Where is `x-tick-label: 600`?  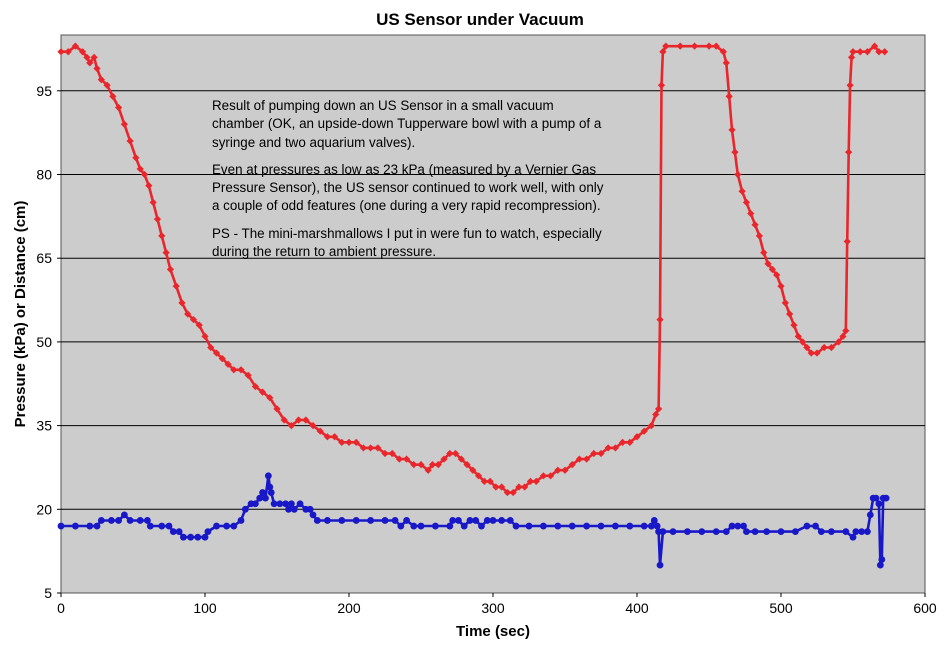
x-tick-label: 600 is located at coordinates (925, 608).